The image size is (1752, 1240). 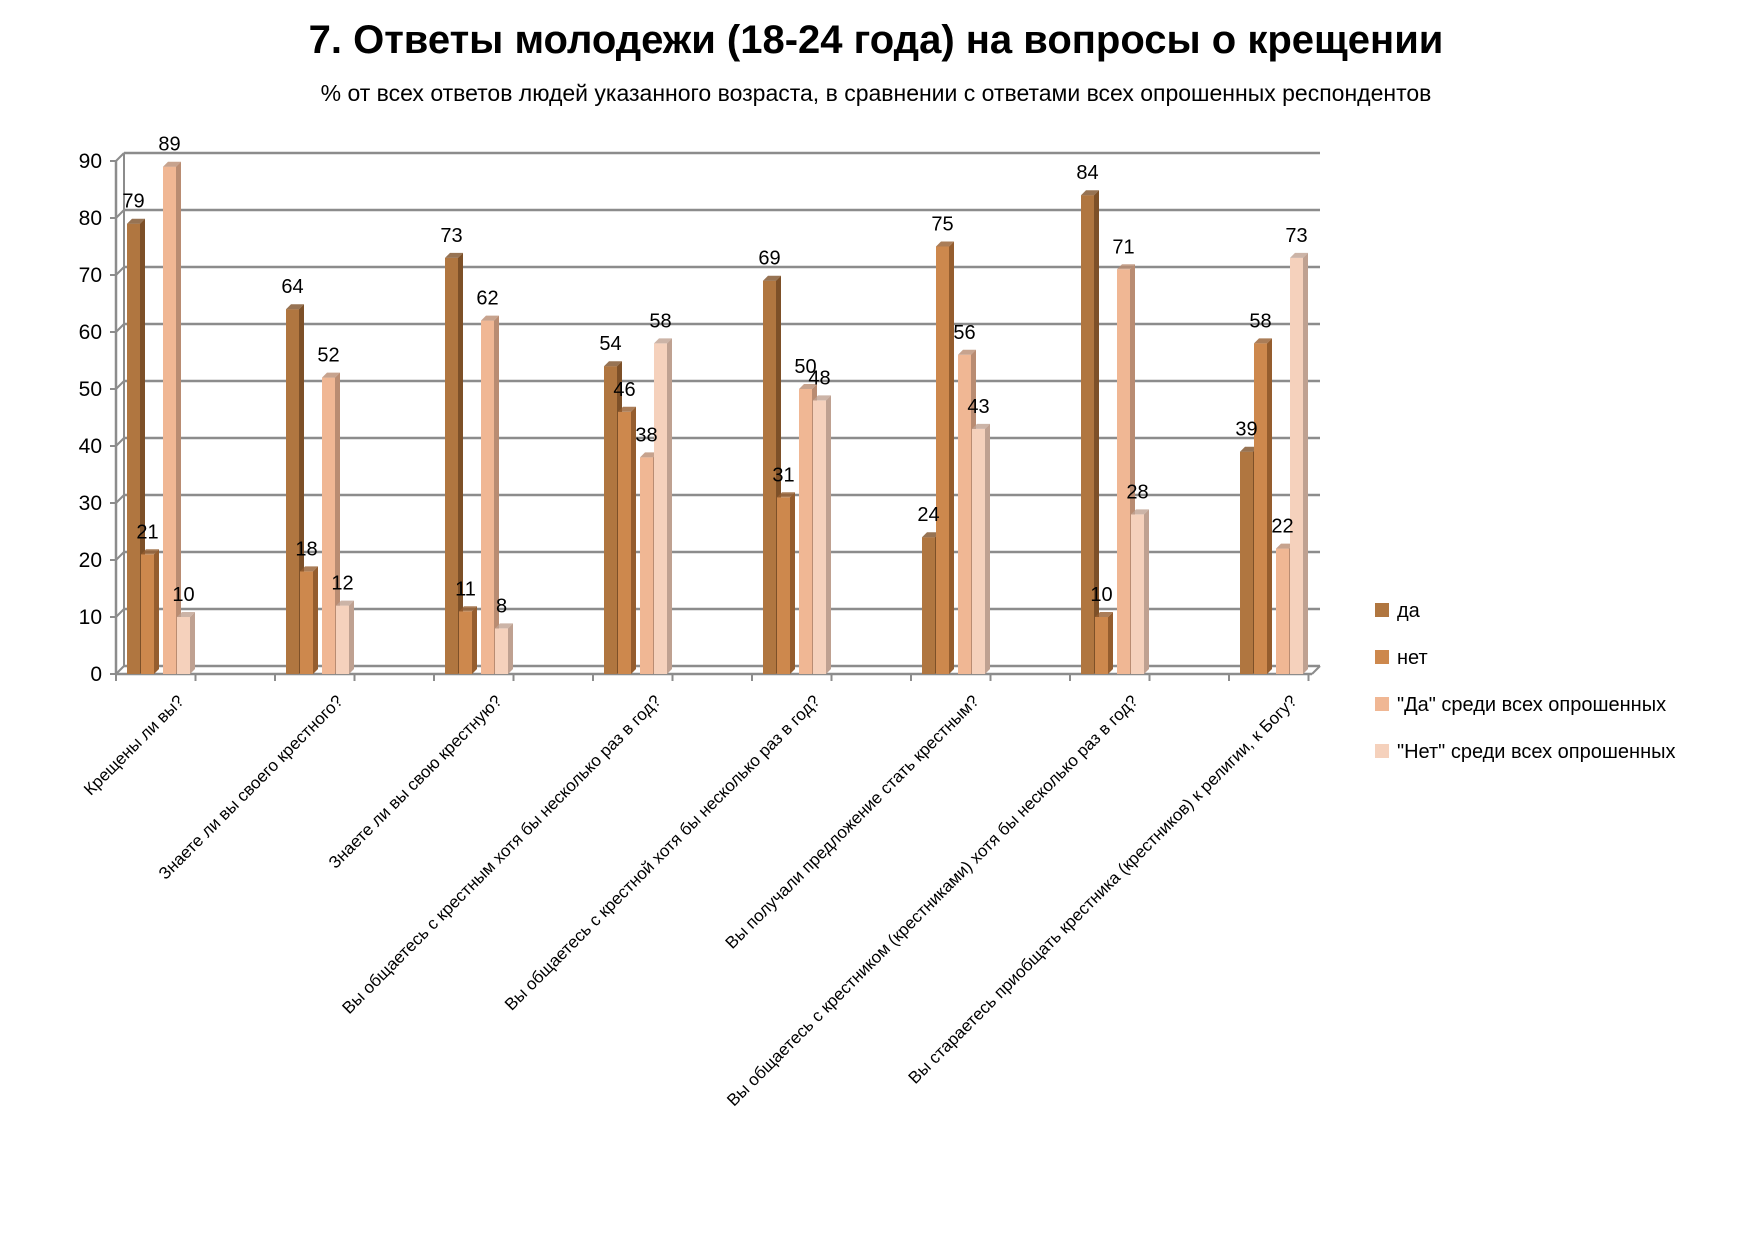 What do you see at coordinates (624, 390) in the screenshot?
I see `data-label: 46` at bounding box center [624, 390].